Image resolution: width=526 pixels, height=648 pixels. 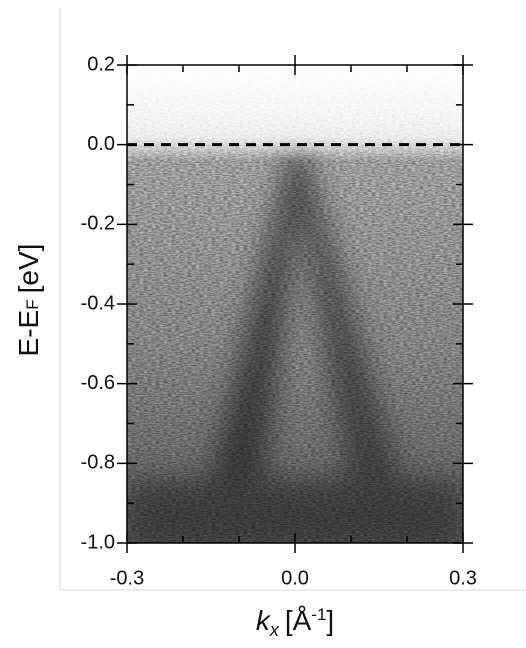 What do you see at coordinates (28, 269) in the screenshot?
I see `y-label-unit: [eV]` at bounding box center [28, 269].